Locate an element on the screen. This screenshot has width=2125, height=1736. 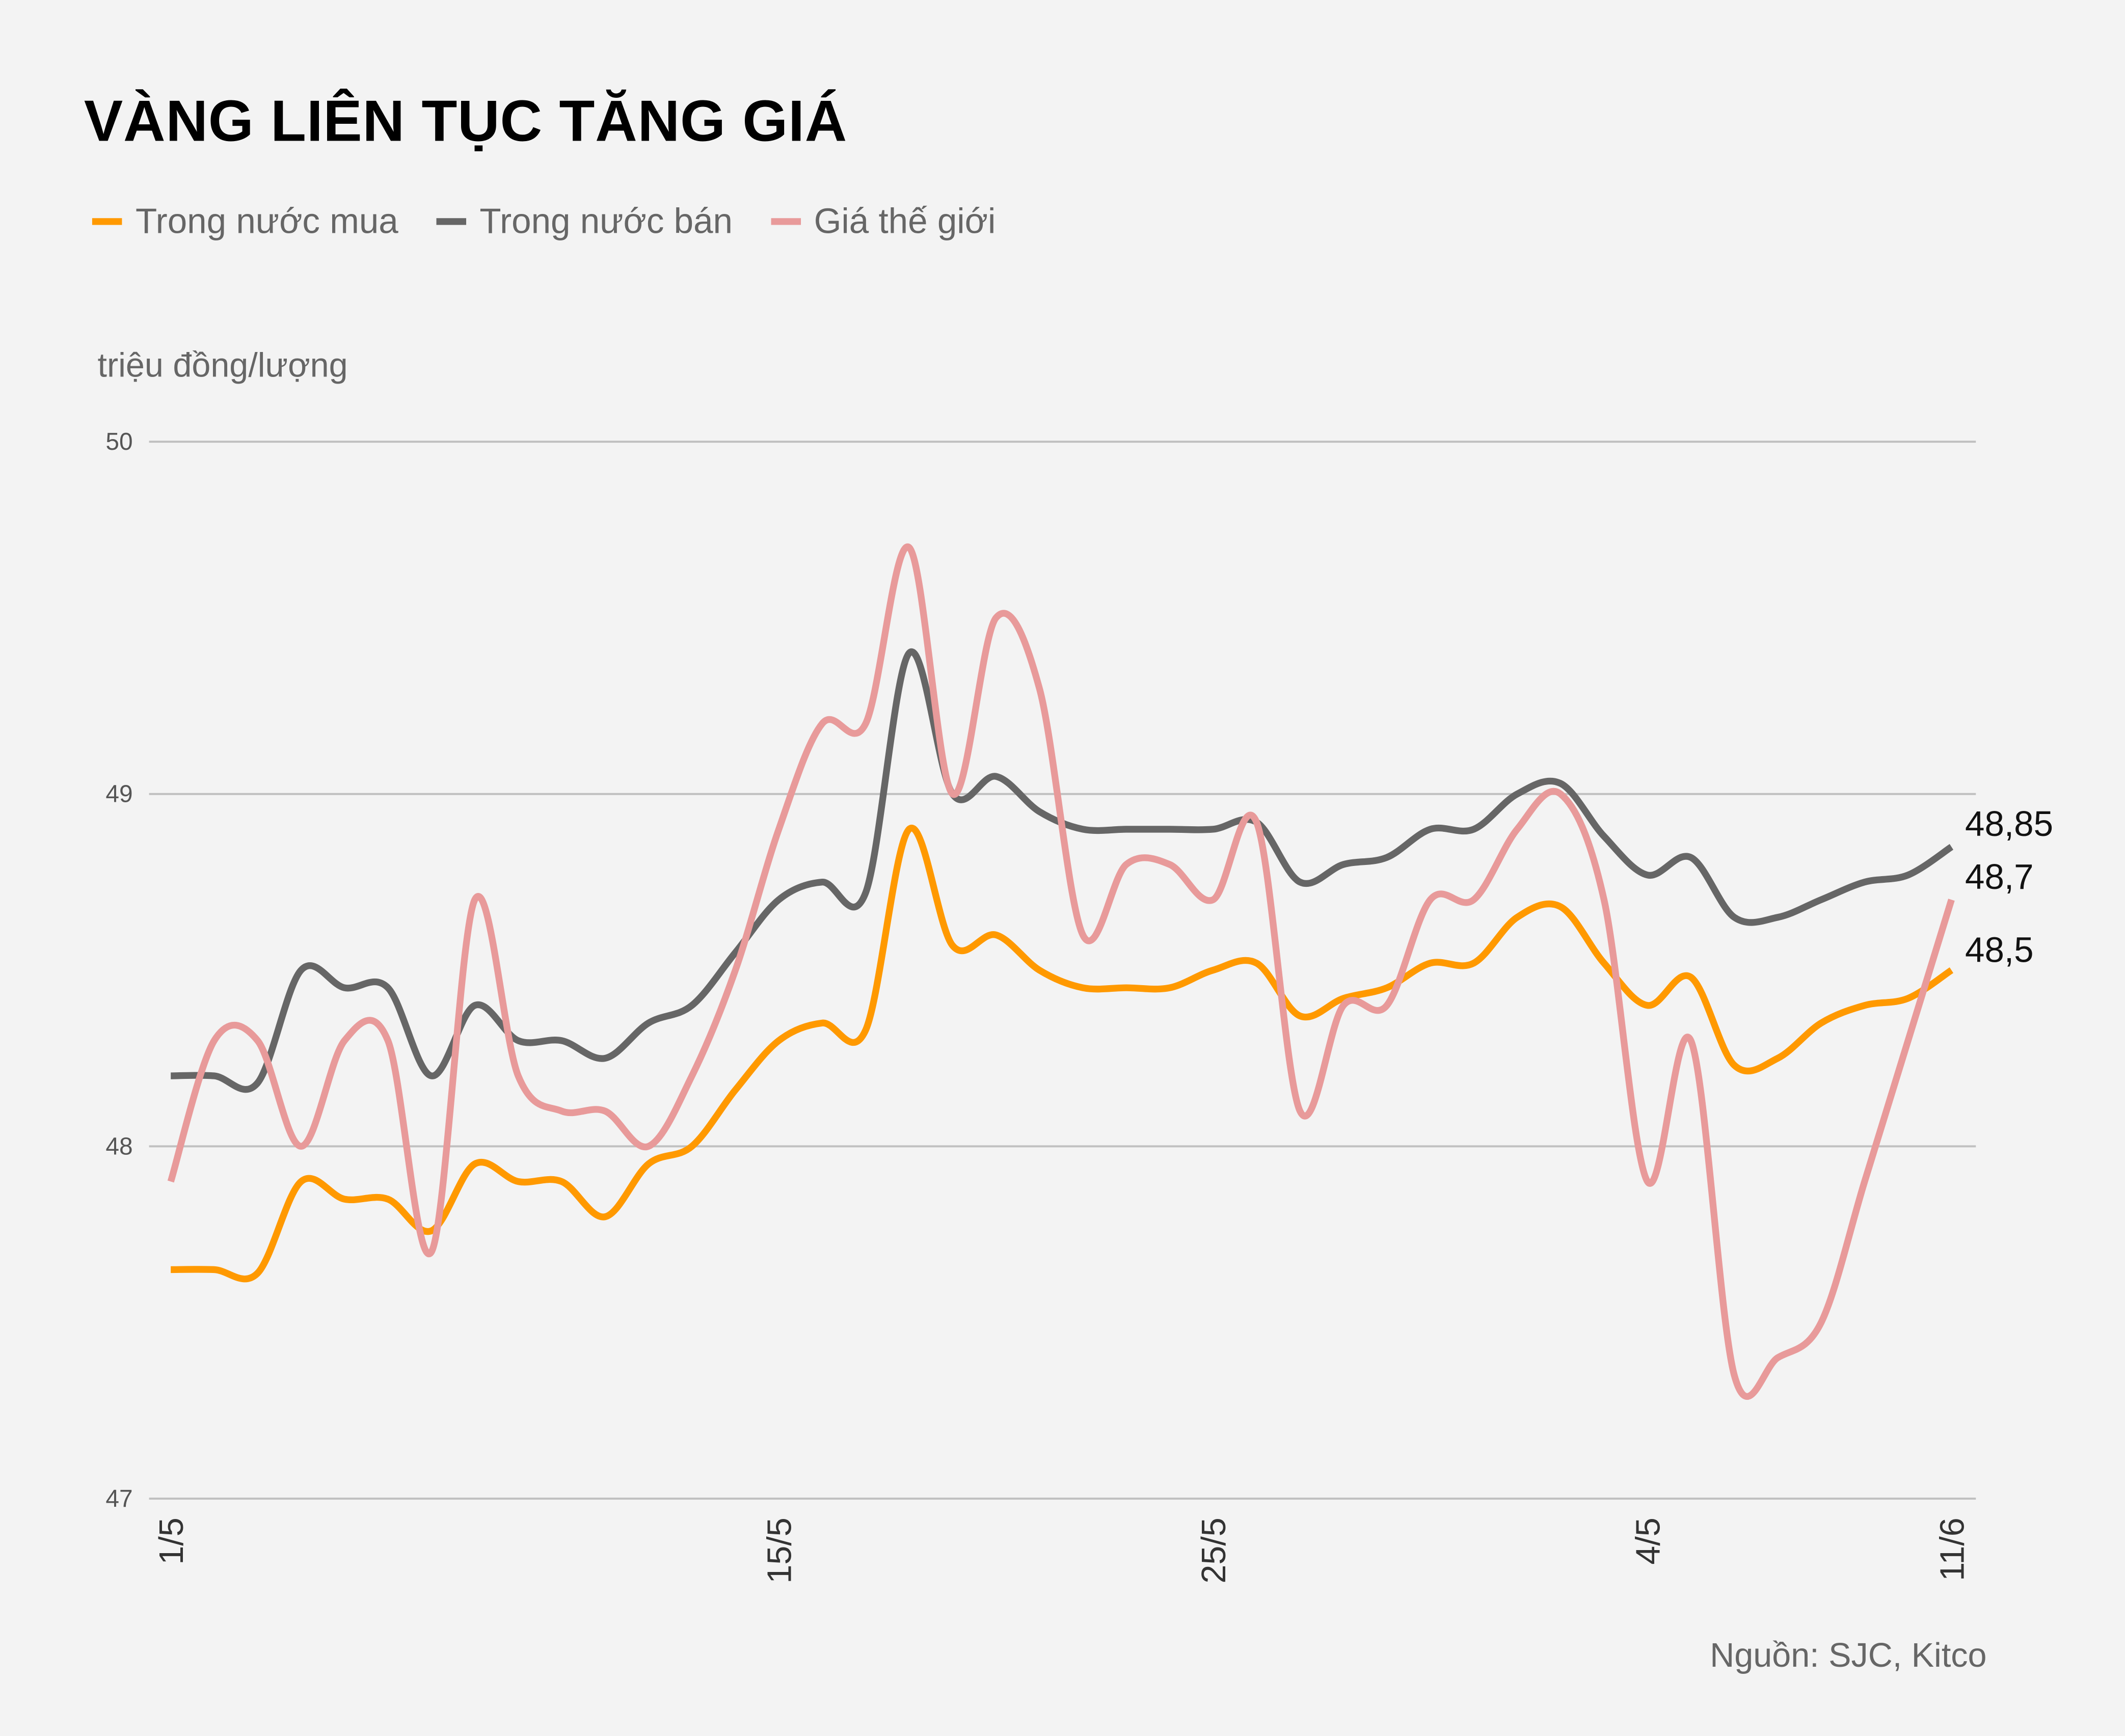
y-axis-unit-label: triệu đồng/lượng is located at coordinates (222, 365).